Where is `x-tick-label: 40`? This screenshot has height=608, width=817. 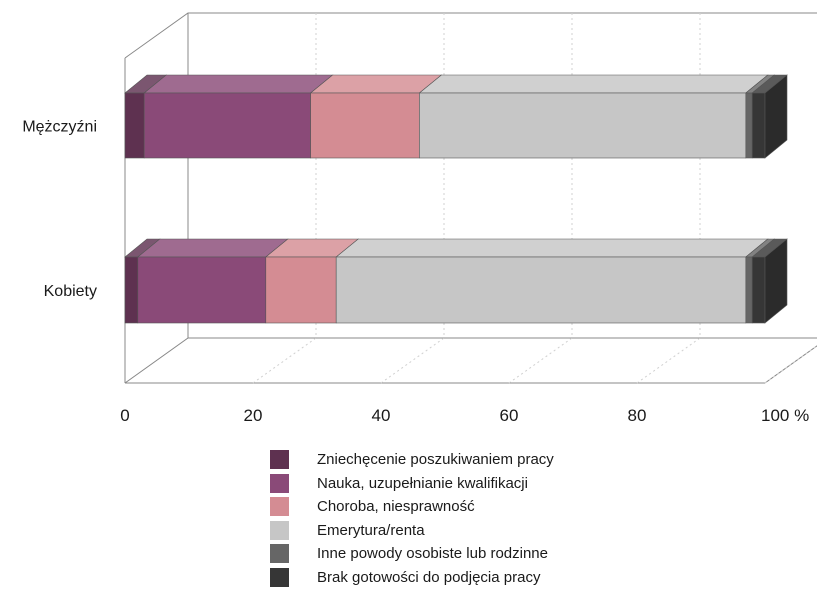 x-tick-label: 40 is located at coordinates (381, 415).